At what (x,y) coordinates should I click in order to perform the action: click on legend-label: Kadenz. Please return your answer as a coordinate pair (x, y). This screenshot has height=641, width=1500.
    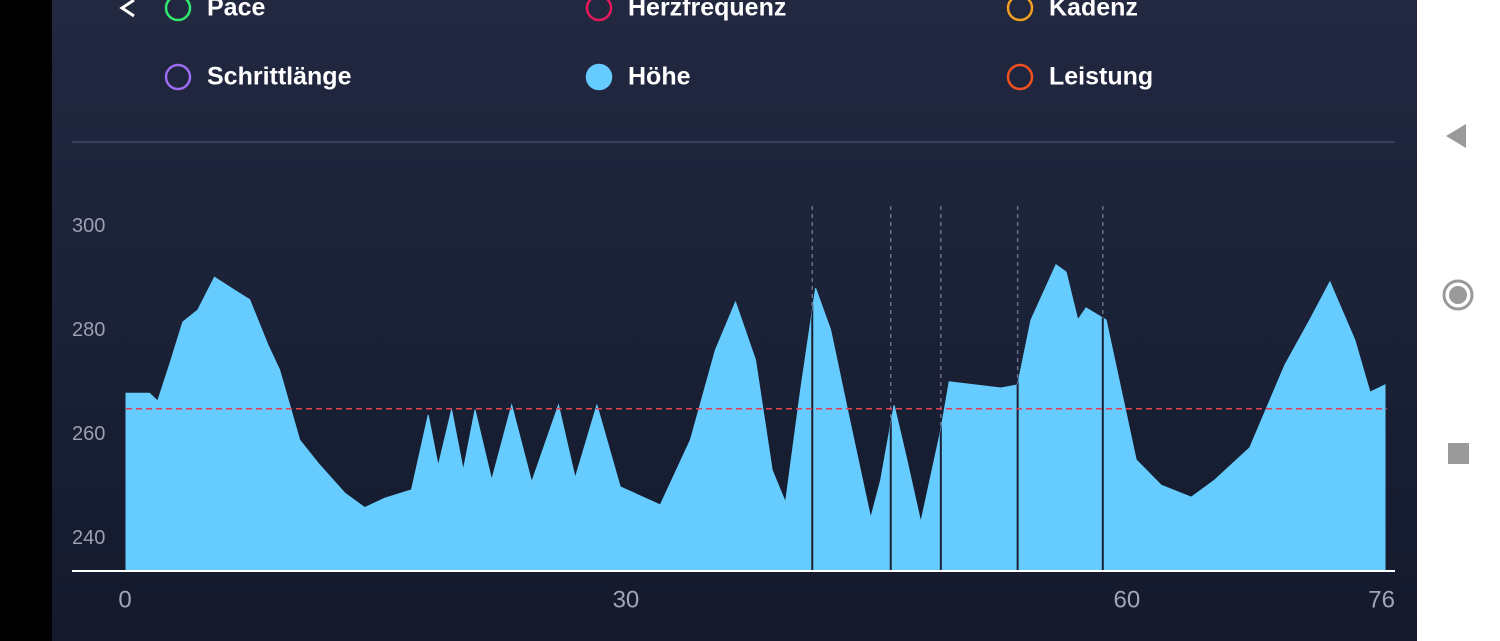
    Looking at the image, I should click on (1093, 11).